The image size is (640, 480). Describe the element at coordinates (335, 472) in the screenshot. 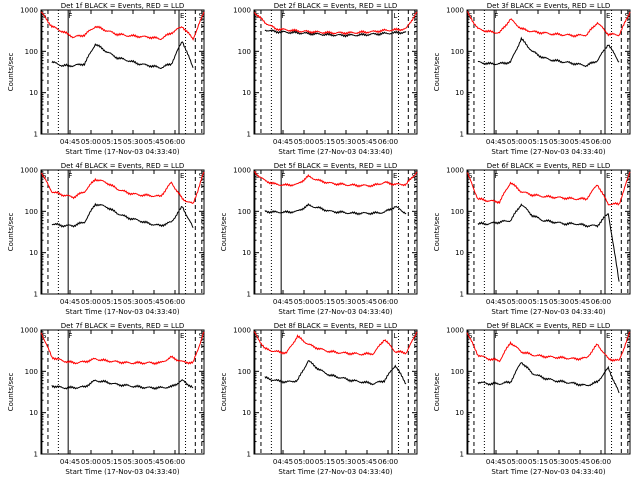

I see `x-axis-label: Start Time (27-Nov-03 04:33:40)` at that location.